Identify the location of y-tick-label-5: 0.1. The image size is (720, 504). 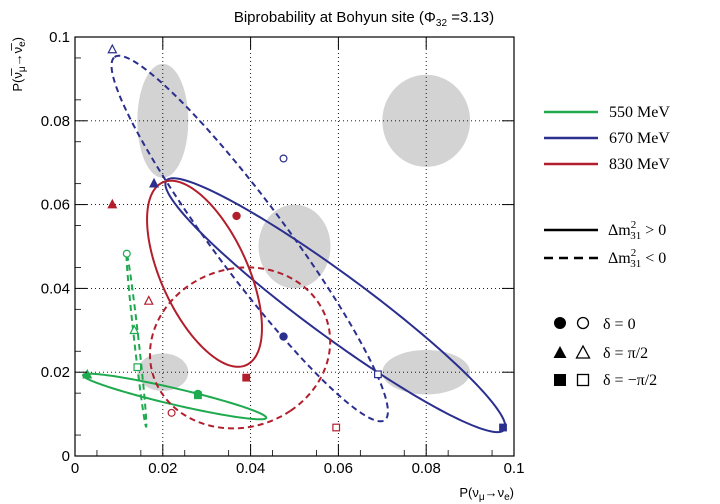
(59, 37).